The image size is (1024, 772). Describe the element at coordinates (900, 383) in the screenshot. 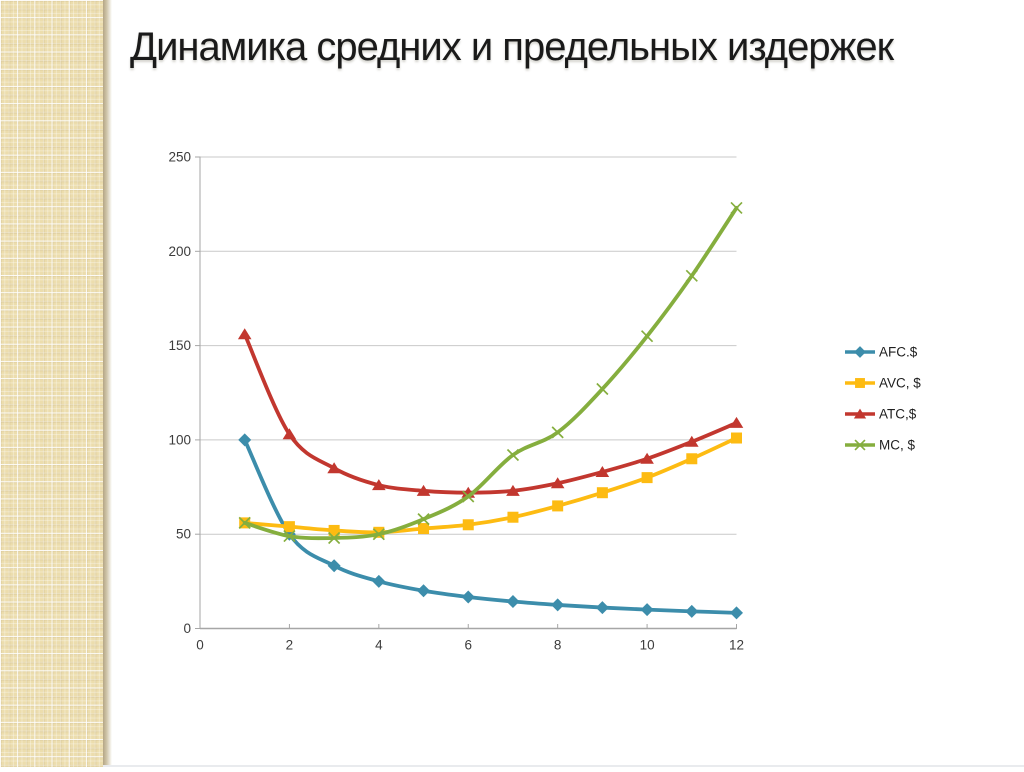

I see `legend-label: AVC, $` at that location.